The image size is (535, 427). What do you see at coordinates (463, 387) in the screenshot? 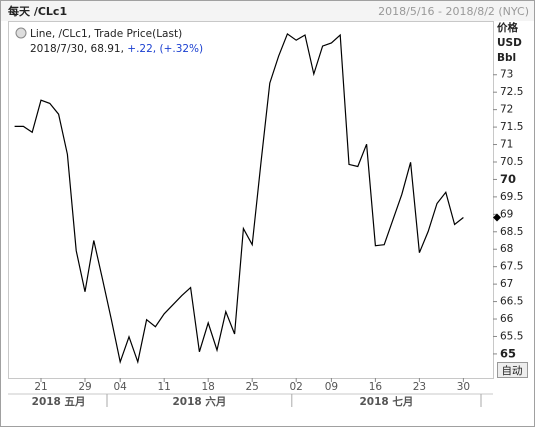
I see `x-tick-label: 30` at bounding box center [463, 387].